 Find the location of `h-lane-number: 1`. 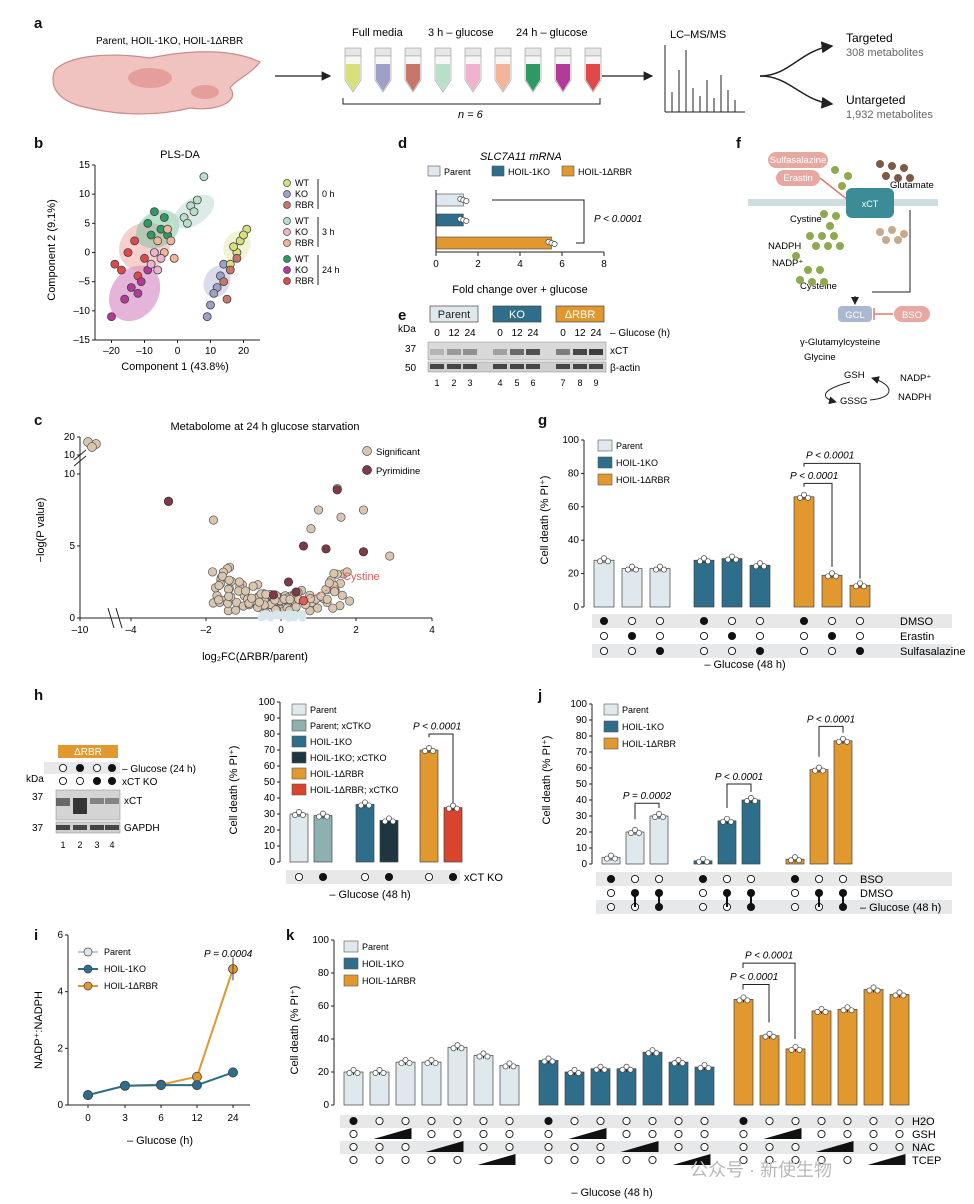

h-lane-number: 1 is located at coordinates (62, 845).